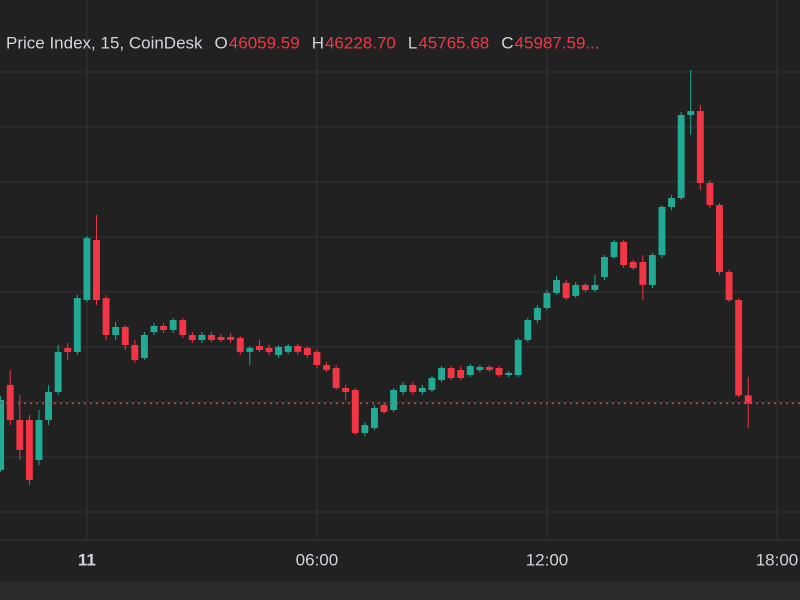 The image size is (800, 600). What do you see at coordinates (317, 559) in the screenshot?
I see `x-tick-label: 06:00` at bounding box center [317, 559].